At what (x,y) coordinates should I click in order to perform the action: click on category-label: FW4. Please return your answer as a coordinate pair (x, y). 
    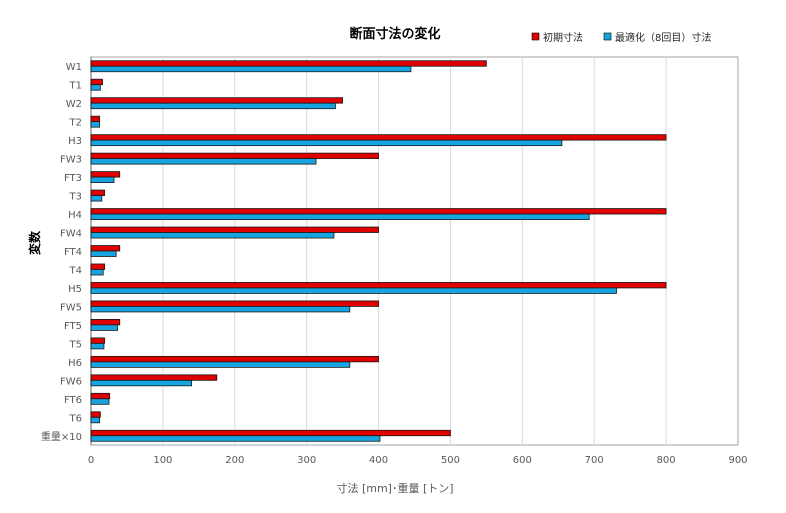
    Looking at the image, I should click on (71, 234).